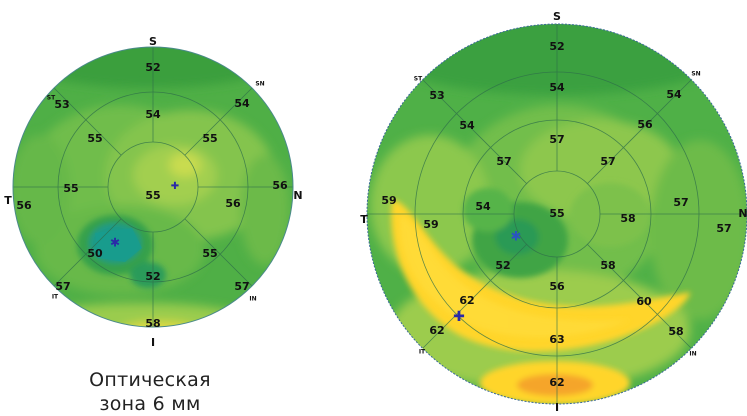  What do you see at coordinates (152, 67) in the screenshot?
I see `left-value-outer-s: 52` at bounding box center [152, 67].